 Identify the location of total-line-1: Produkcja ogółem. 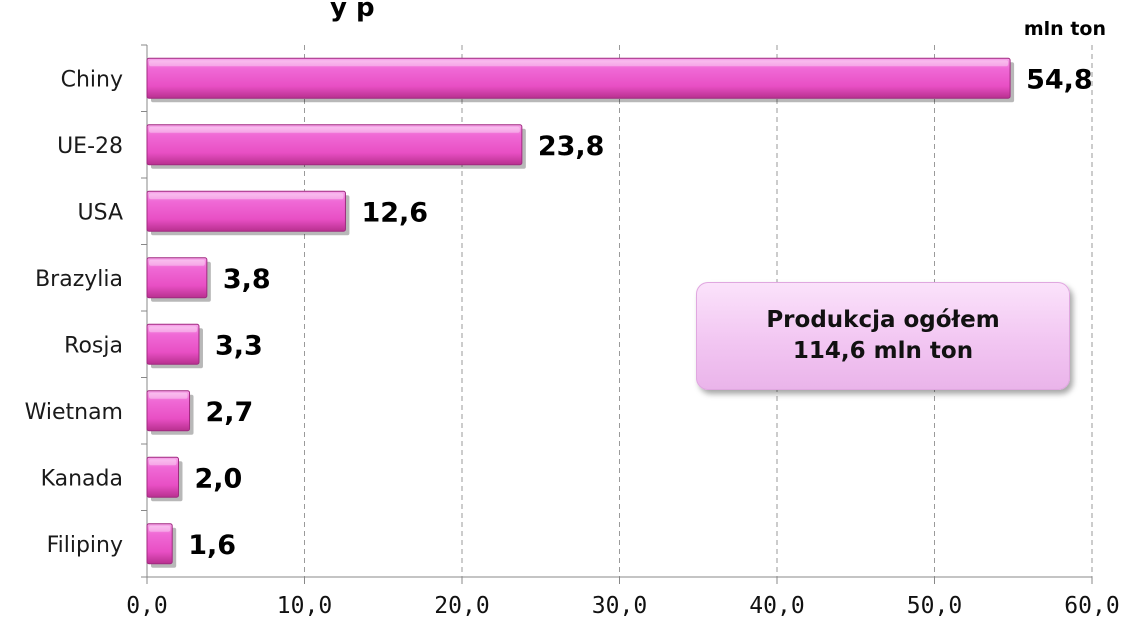
(883, 320).